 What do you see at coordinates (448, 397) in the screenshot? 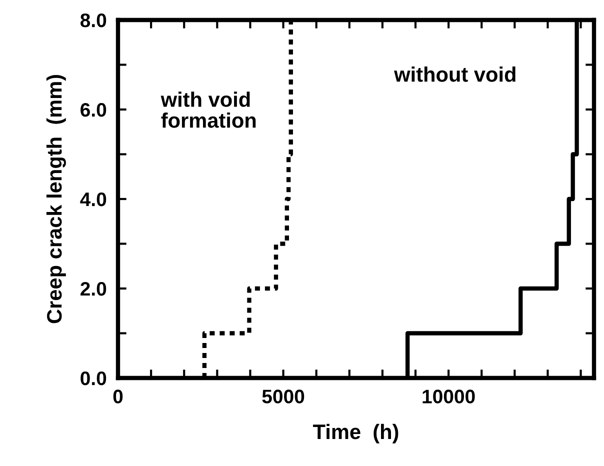
I see `x-tick-label: 10000` at bounding box center [448, 397].